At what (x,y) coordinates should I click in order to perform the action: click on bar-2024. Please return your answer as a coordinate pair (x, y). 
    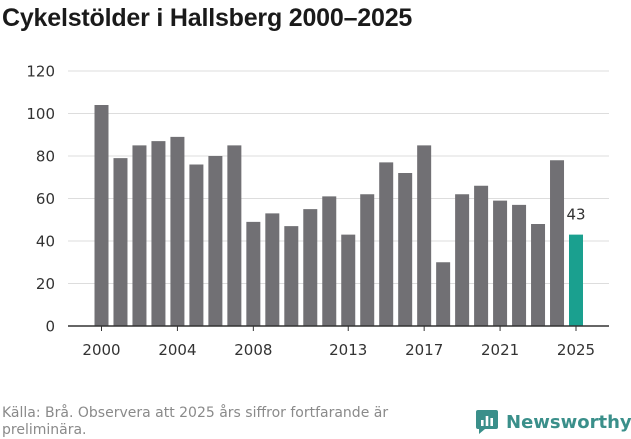
    Looking at the image, I should click on (557, 243).